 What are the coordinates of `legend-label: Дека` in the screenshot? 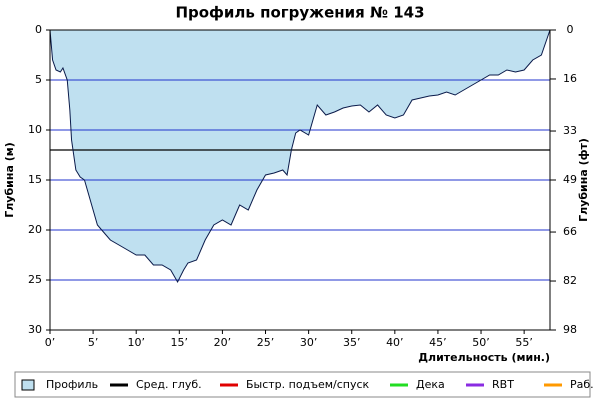 It's located at (430, 384).